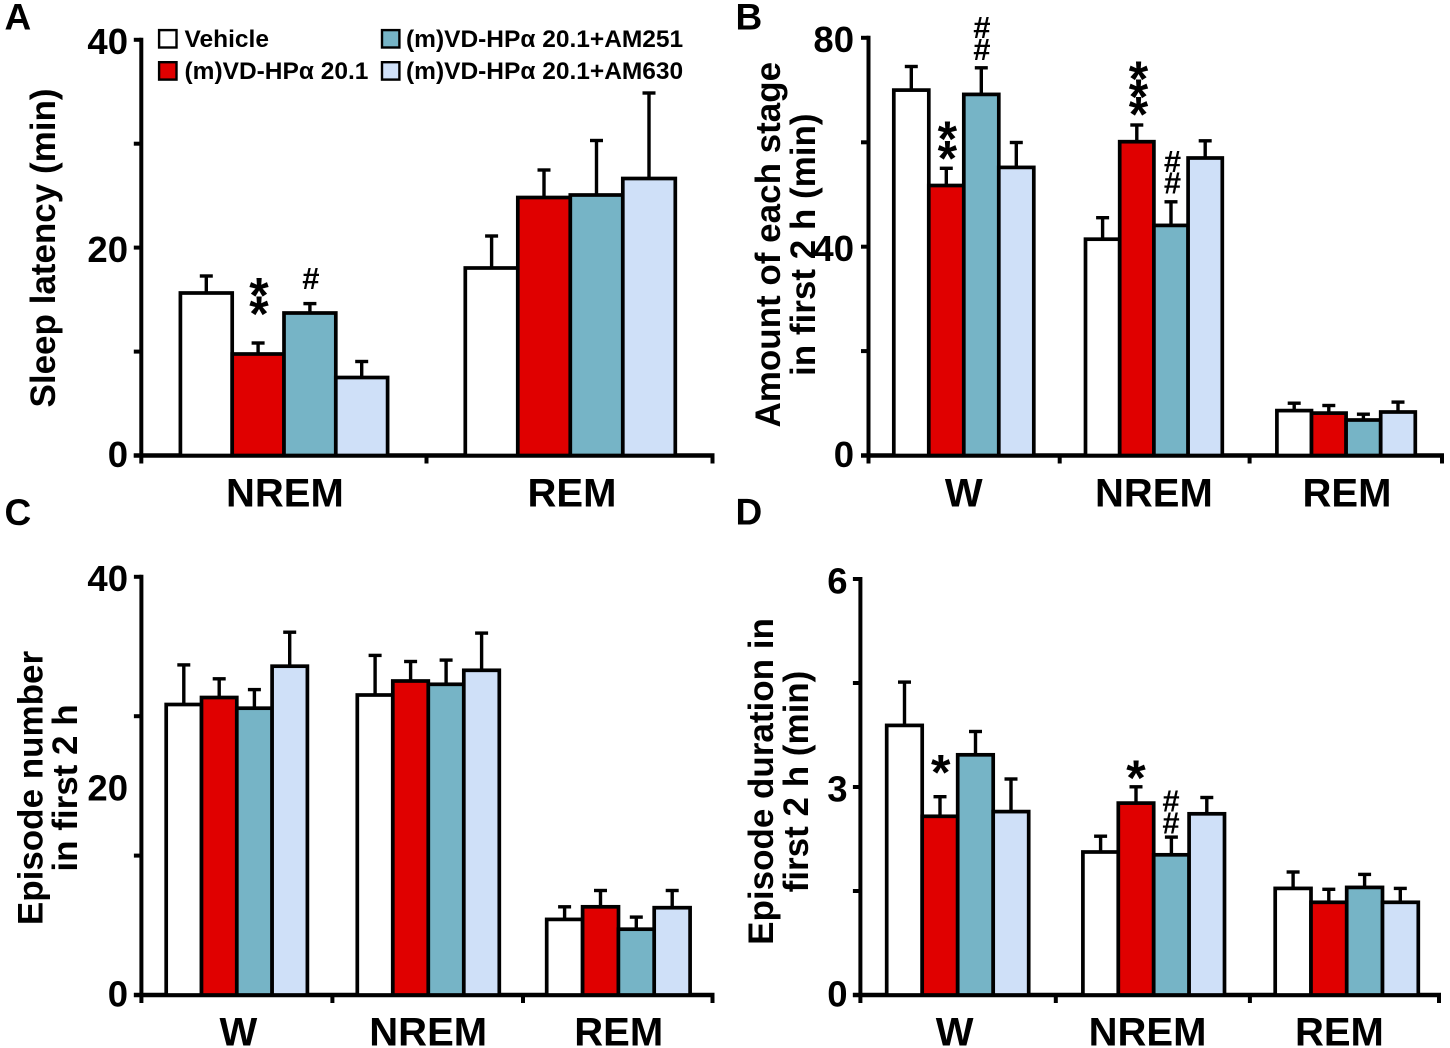  What do you see at coordinates (227, 39) in the screenshot?
I see `svg-text: Vehicle` at bounding box center [227, 39].